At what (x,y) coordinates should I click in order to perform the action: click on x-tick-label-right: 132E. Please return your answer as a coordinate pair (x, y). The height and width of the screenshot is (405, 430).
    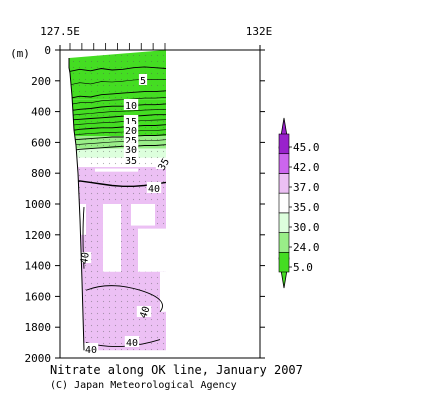
    Looking at the image, I should click on (259, 31).